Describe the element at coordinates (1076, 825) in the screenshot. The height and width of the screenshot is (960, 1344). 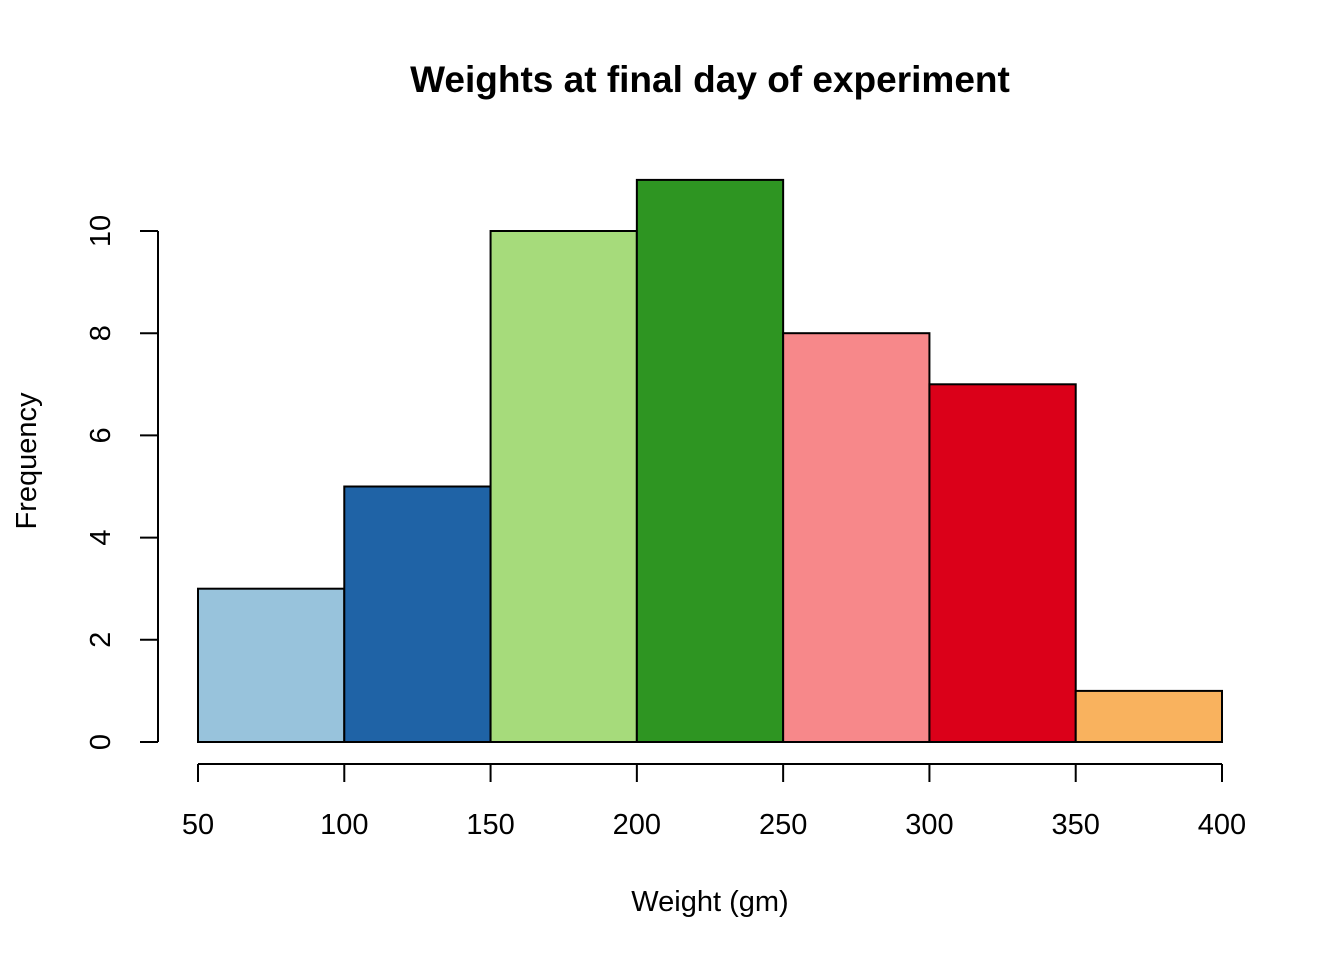
I see `x-tick-label: 350` at that location.